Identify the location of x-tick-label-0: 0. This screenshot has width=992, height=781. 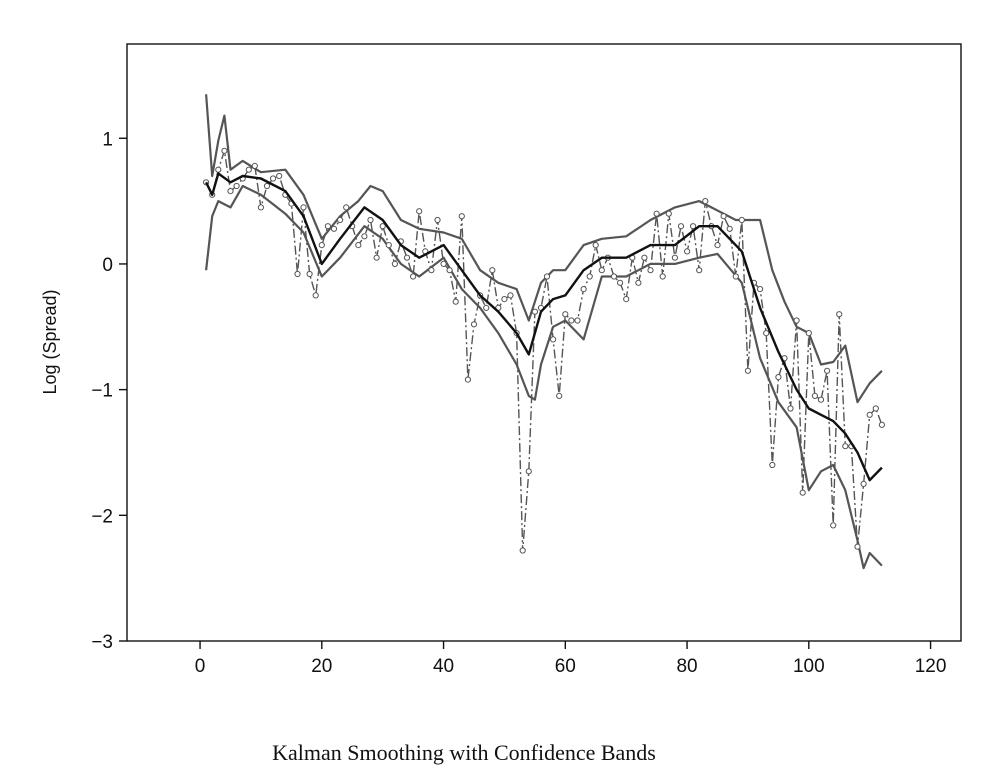
(200, 666).